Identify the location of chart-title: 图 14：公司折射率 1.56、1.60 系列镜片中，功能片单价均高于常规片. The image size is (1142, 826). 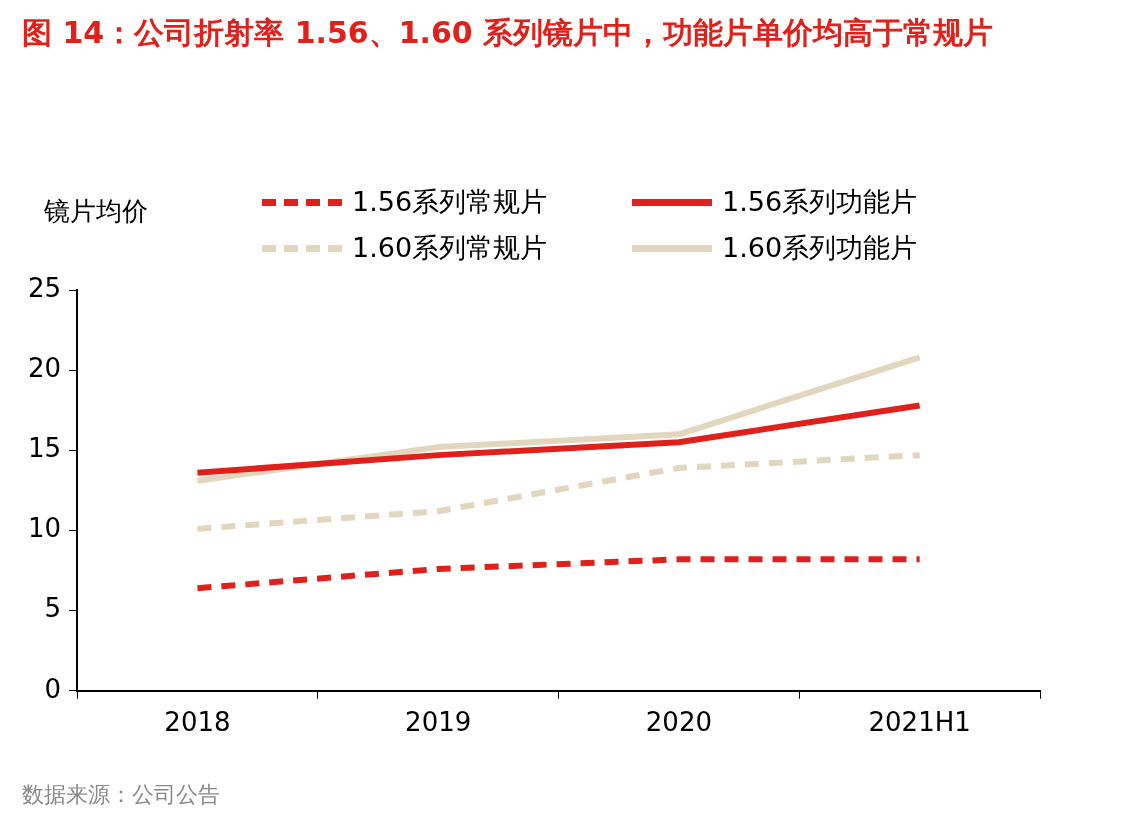
(508, 33).